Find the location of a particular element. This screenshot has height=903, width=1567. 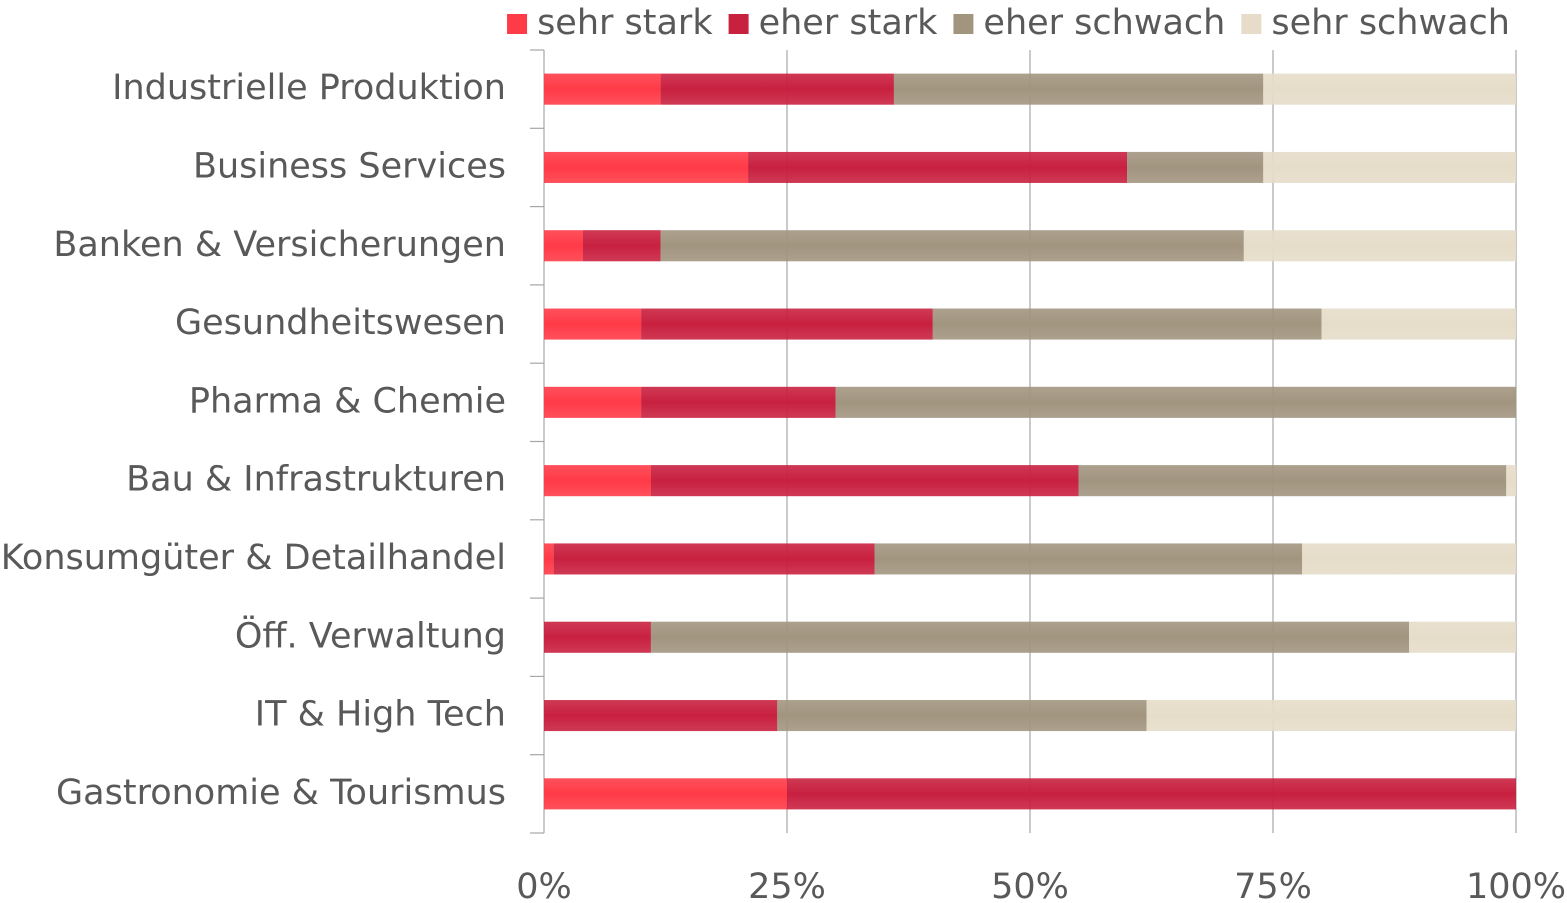

x-tick-label: 100% is located at coordinates (1516, 885).